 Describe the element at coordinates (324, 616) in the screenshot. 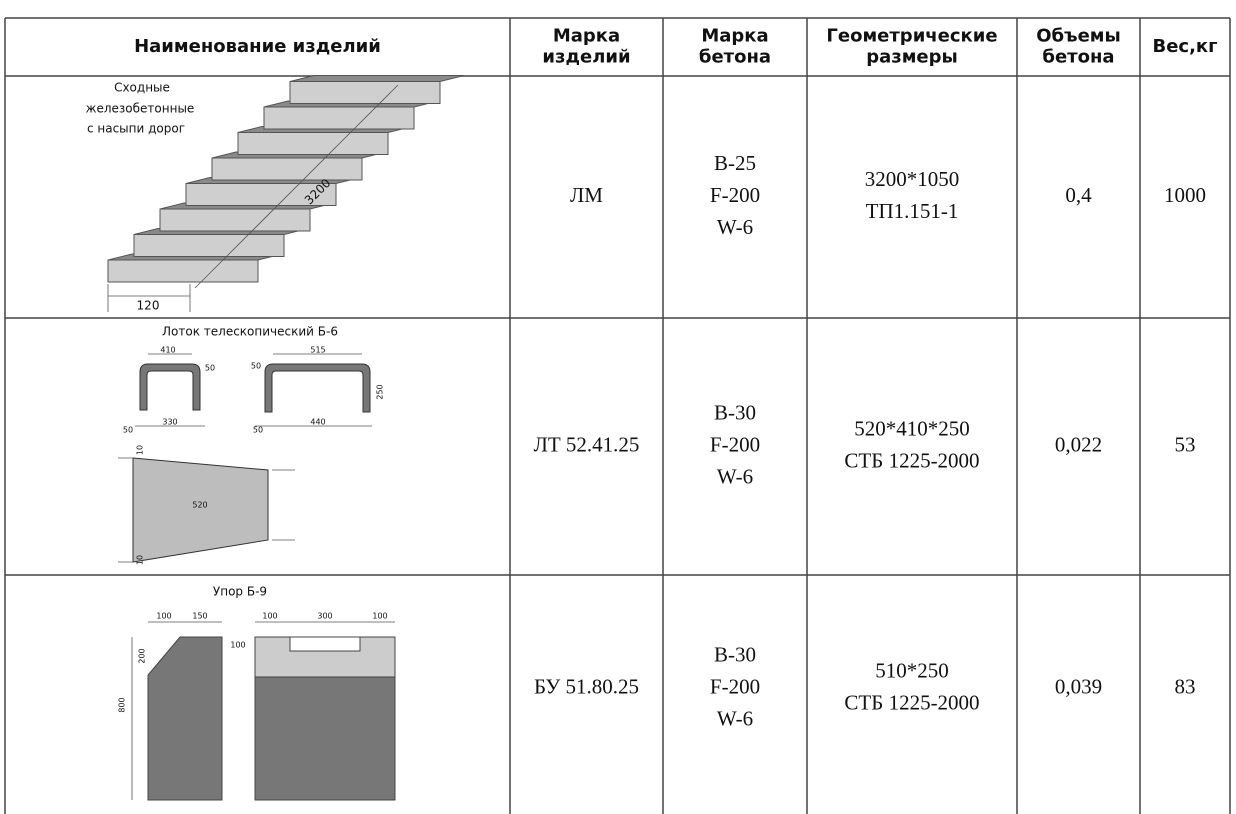

I see `dimension: 300` at that location.